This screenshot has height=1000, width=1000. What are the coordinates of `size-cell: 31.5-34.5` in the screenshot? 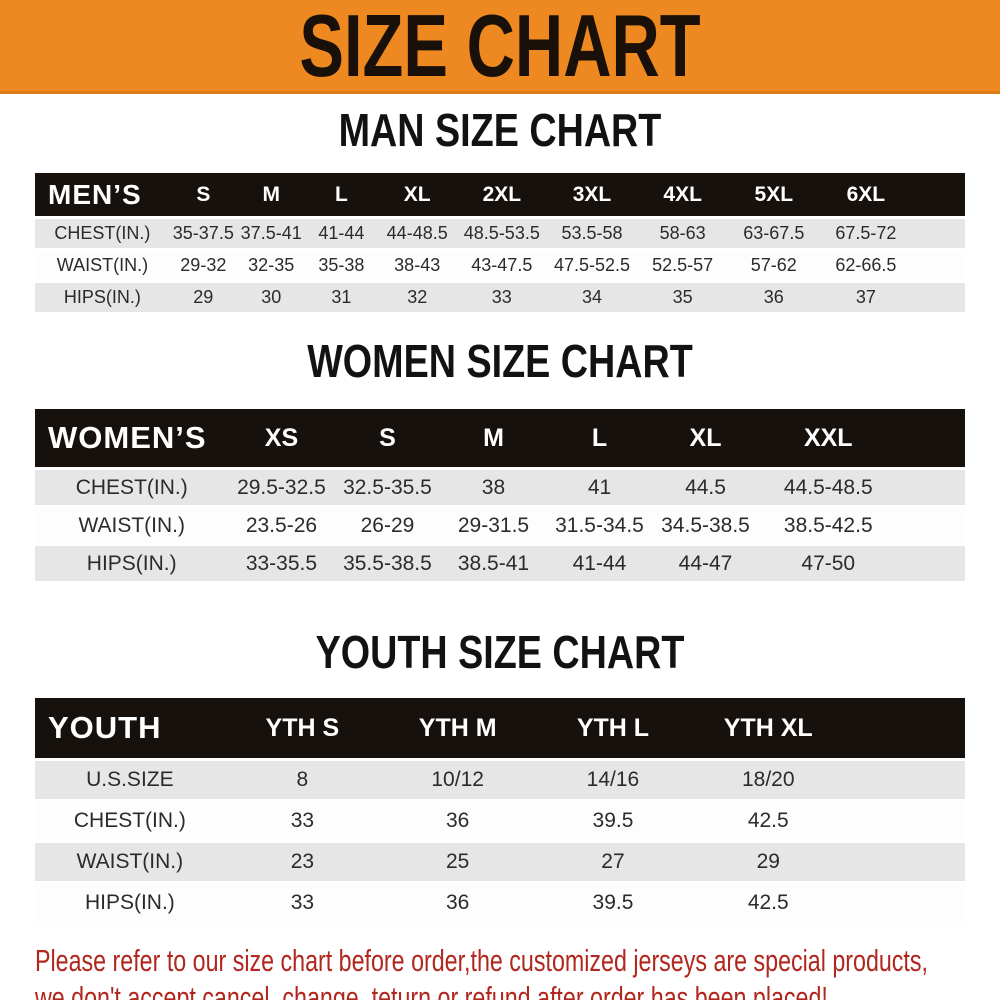 It's located at (599, 526).